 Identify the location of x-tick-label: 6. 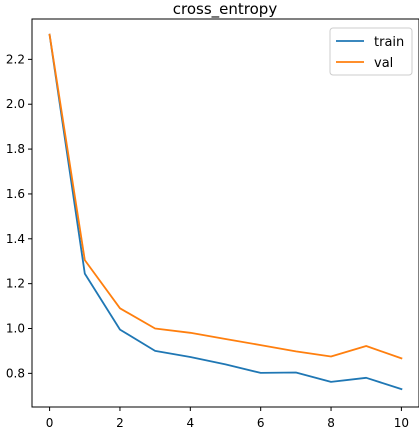
(261, 423).